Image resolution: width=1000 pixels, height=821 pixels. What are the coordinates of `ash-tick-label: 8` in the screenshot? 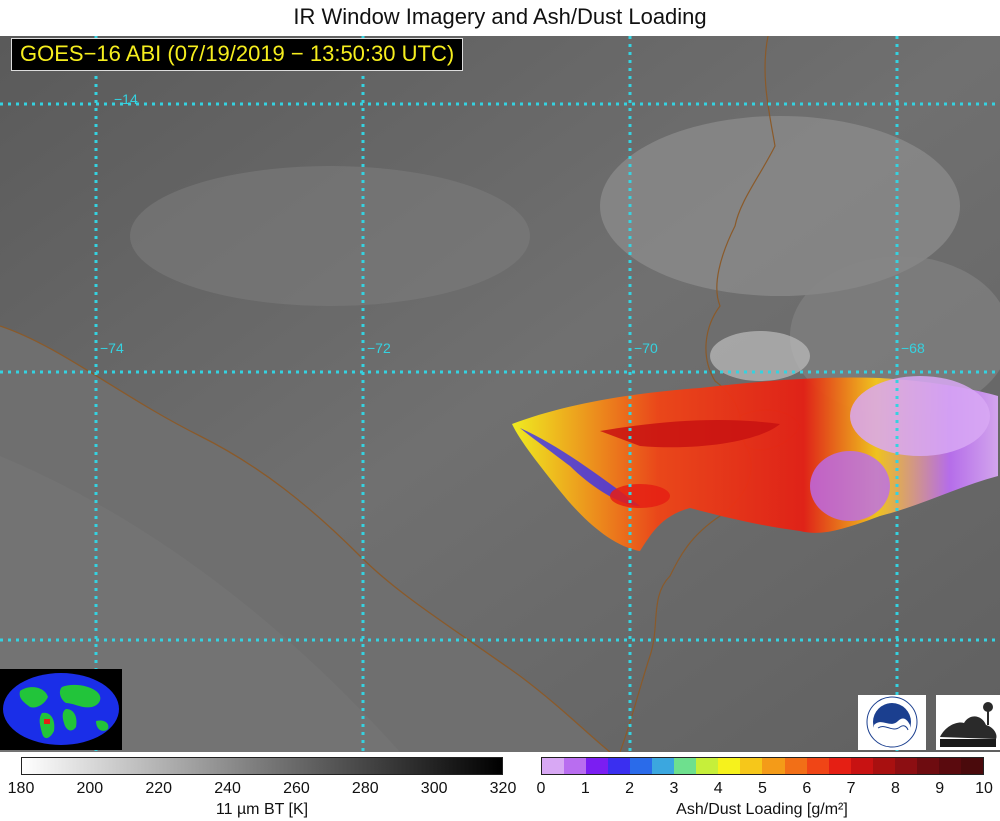 It's located at (895, 788).